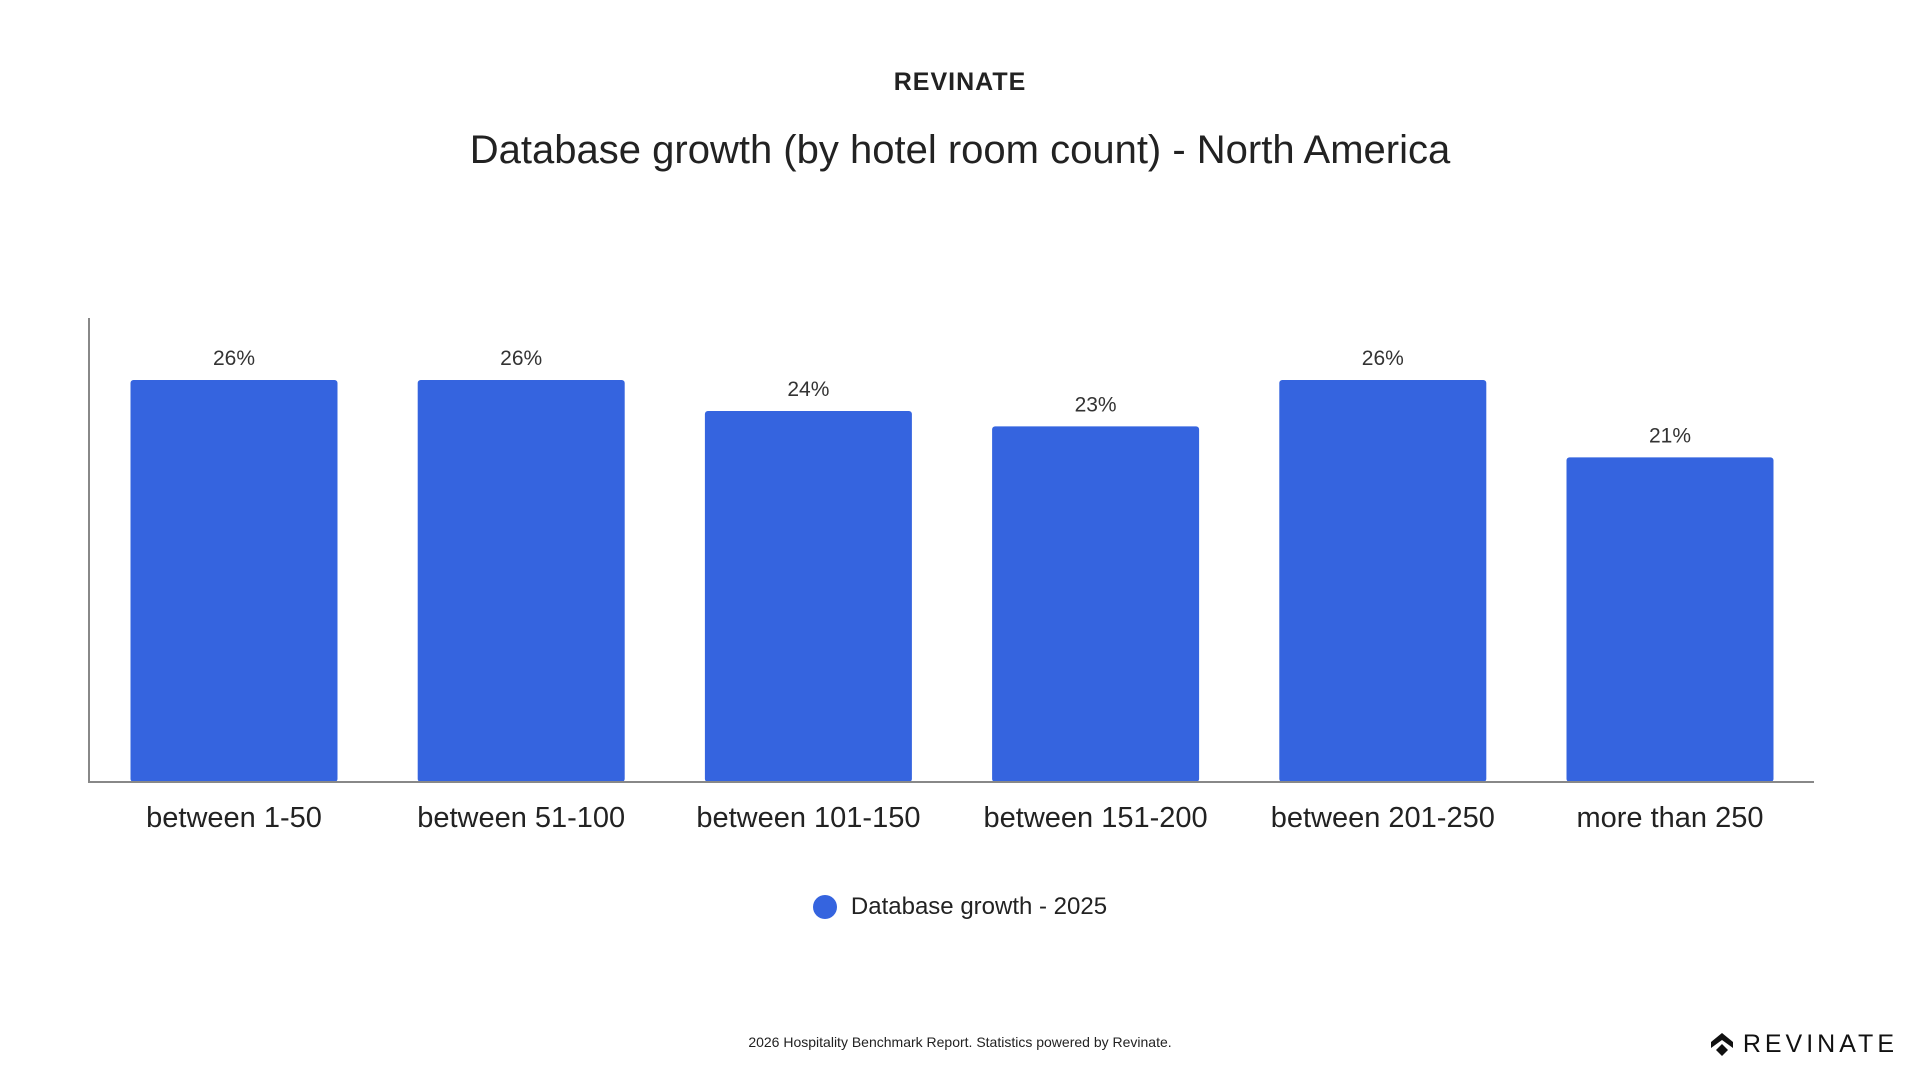 The width and height of the screenshot is (1920, 1080). I want to click on category-label: between 1-50, so click(234, 818).